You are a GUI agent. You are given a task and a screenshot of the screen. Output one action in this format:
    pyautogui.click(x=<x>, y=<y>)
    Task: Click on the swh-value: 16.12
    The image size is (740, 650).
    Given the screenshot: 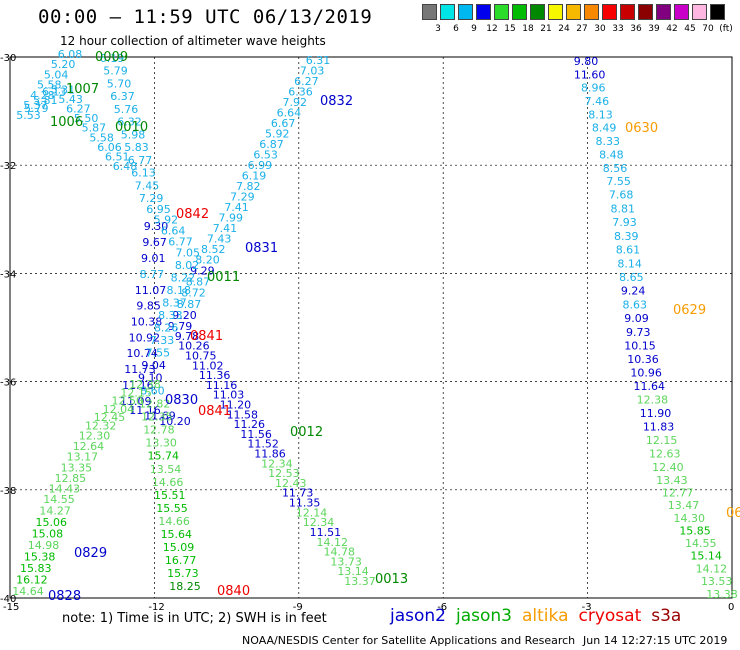 What is the action you would take?
    pyautogui.click(x=32, y=580)
    